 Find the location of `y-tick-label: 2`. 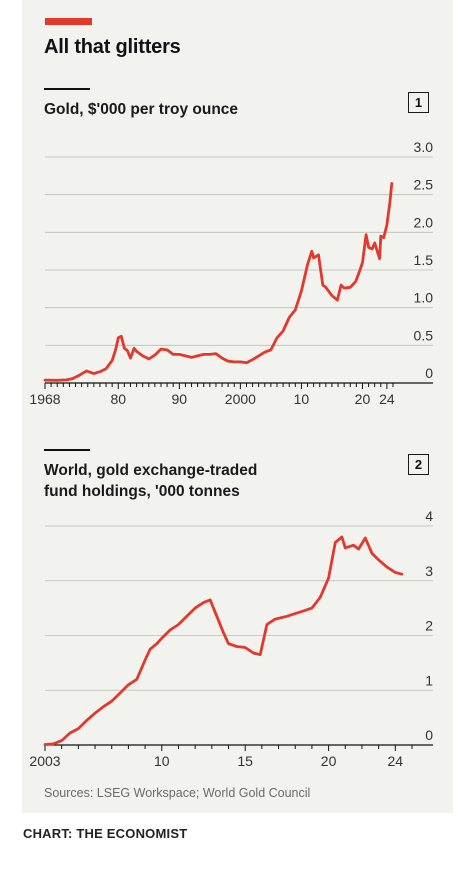

y-tick-label: 2 is located at coordinates (429, 626).